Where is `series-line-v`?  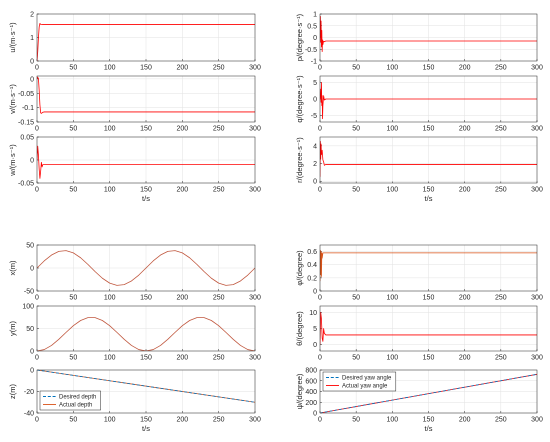 series-line-v is located at coordinates (146, 95).